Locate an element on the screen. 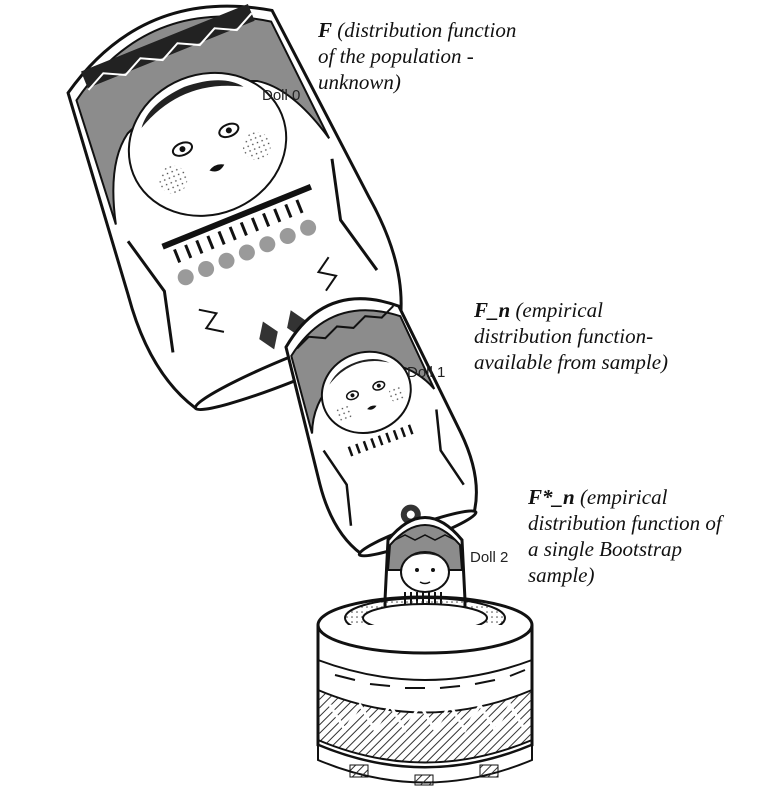 This screenshot has height=787, width=759. empirical-line-1: (empirical is located at coordinates (559, 310).